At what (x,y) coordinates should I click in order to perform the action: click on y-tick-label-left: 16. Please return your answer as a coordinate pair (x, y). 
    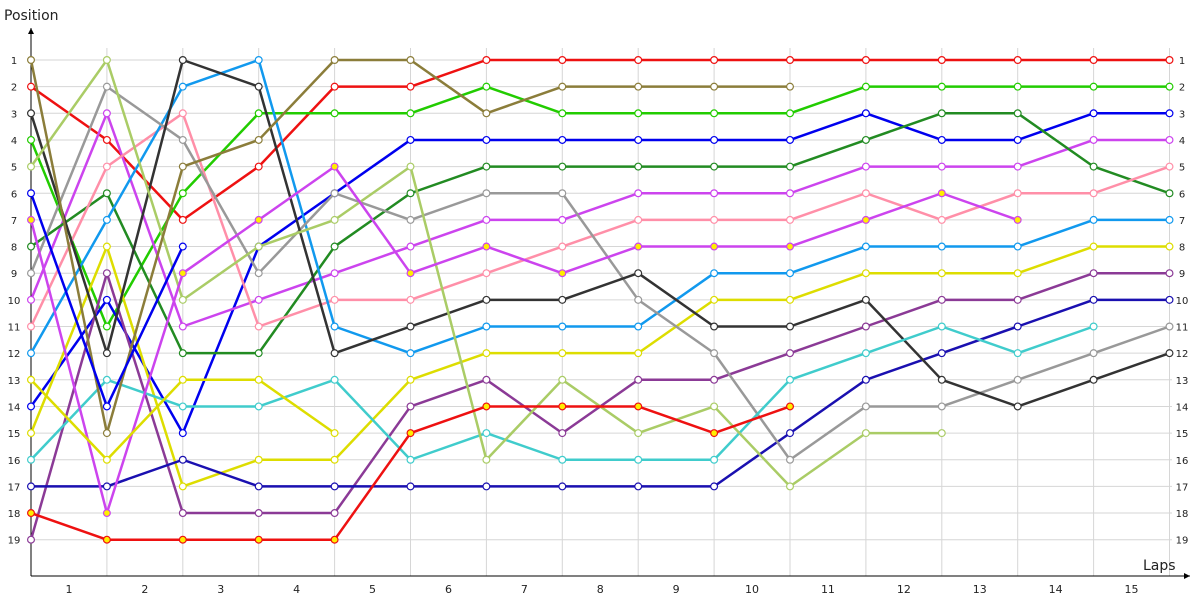
    Looking at the image, I should click on (14, 461).